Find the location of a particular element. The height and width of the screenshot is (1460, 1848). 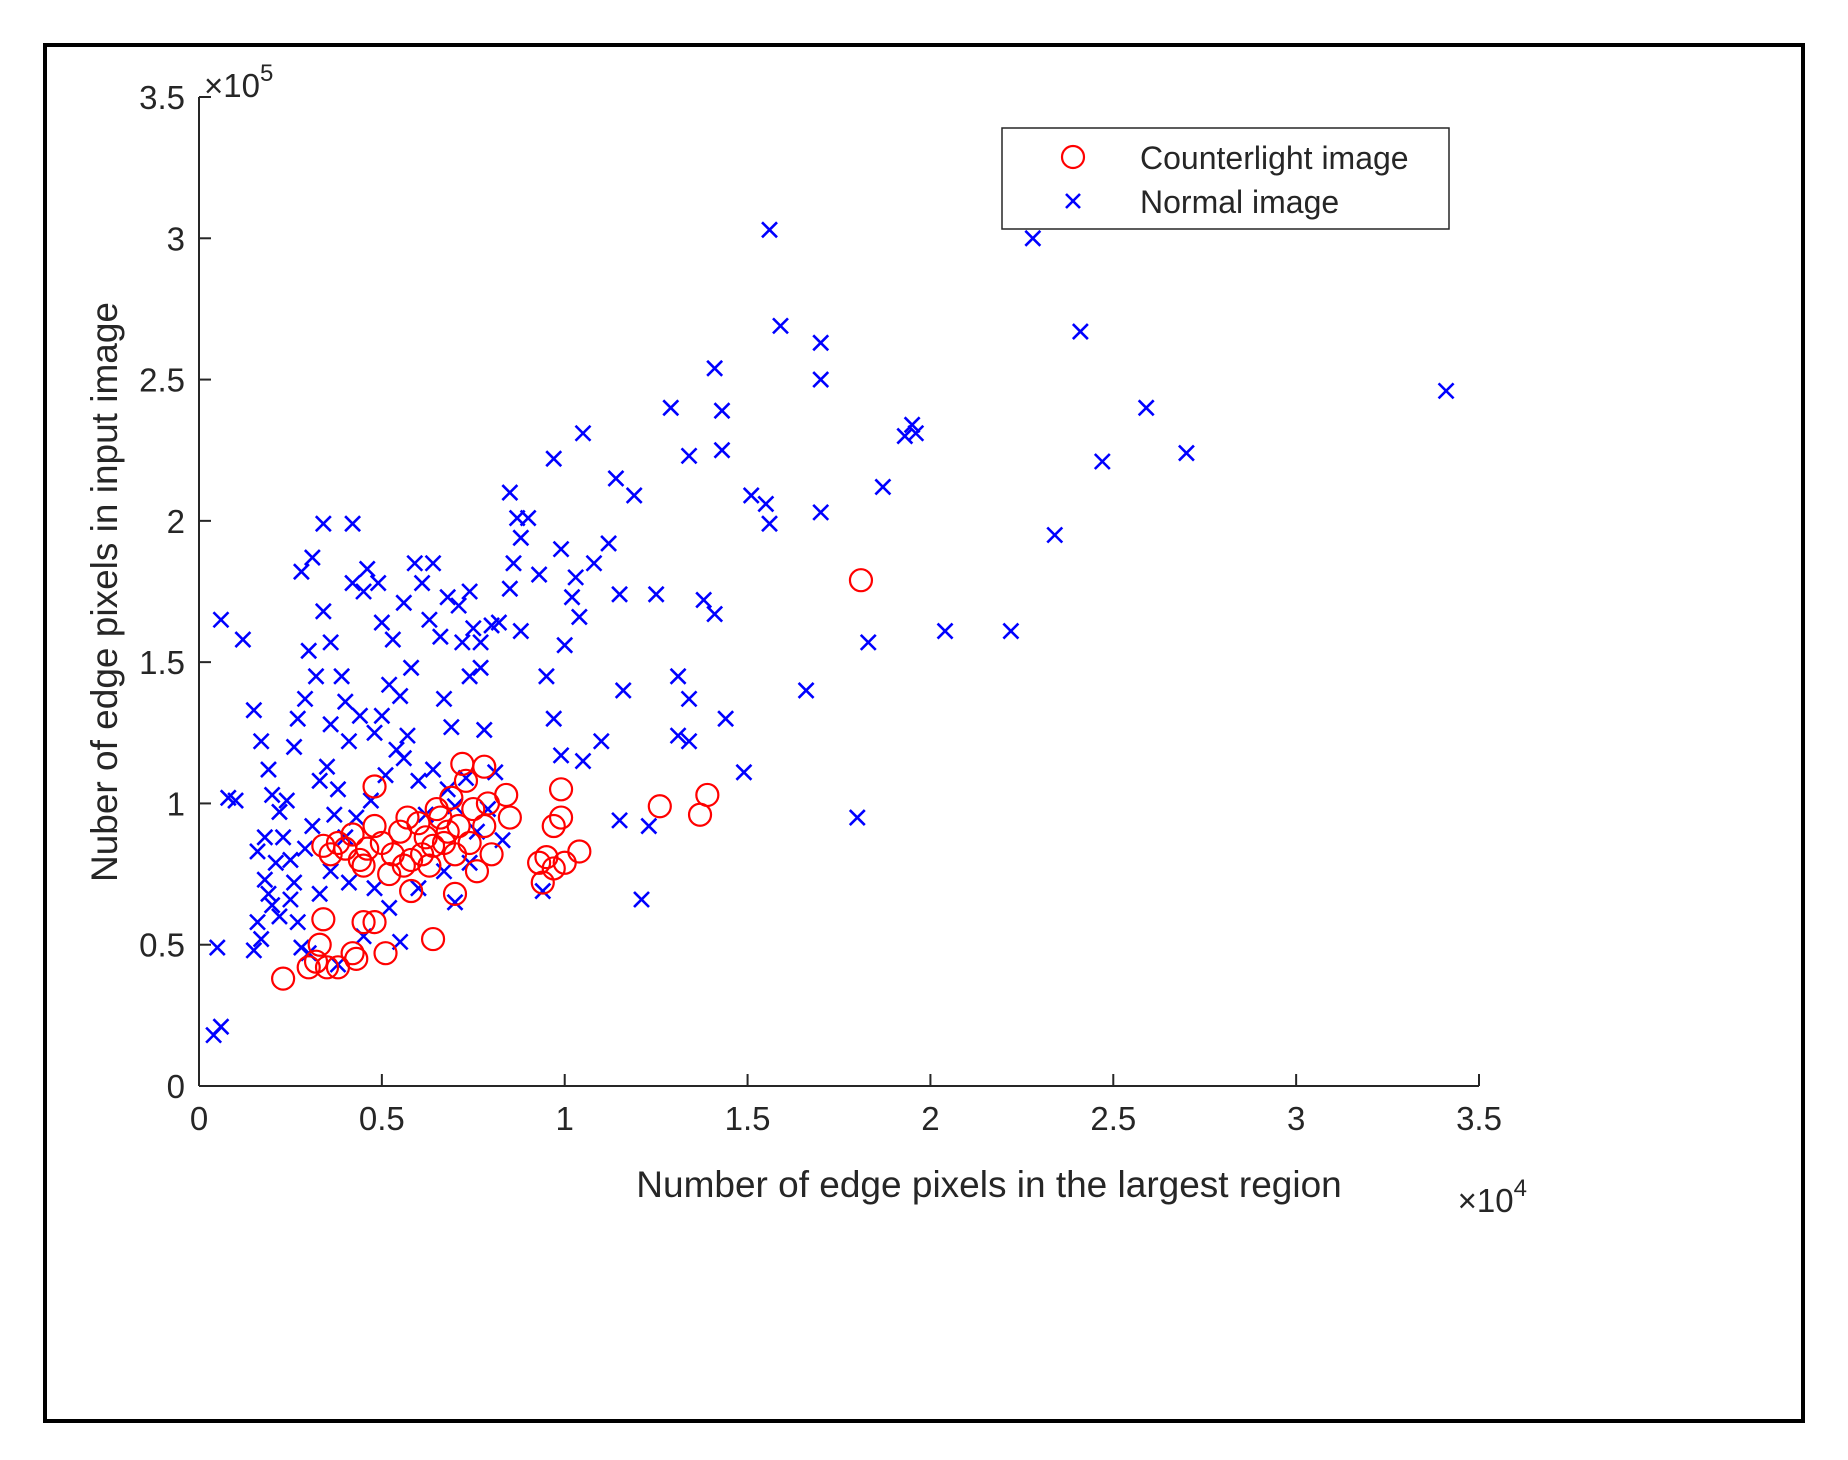

y-ticks: 0 0.5 1 1.5 2 2.5 3 3.5 is located at coordinates (175, 592).